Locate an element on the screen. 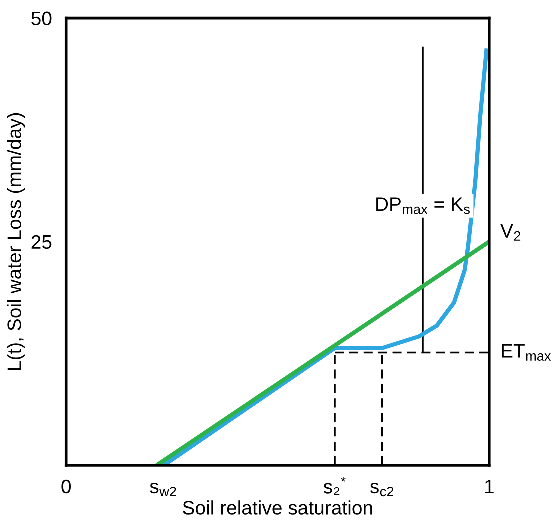  x-tick-label: 0 is located at coordinates (67, 487).